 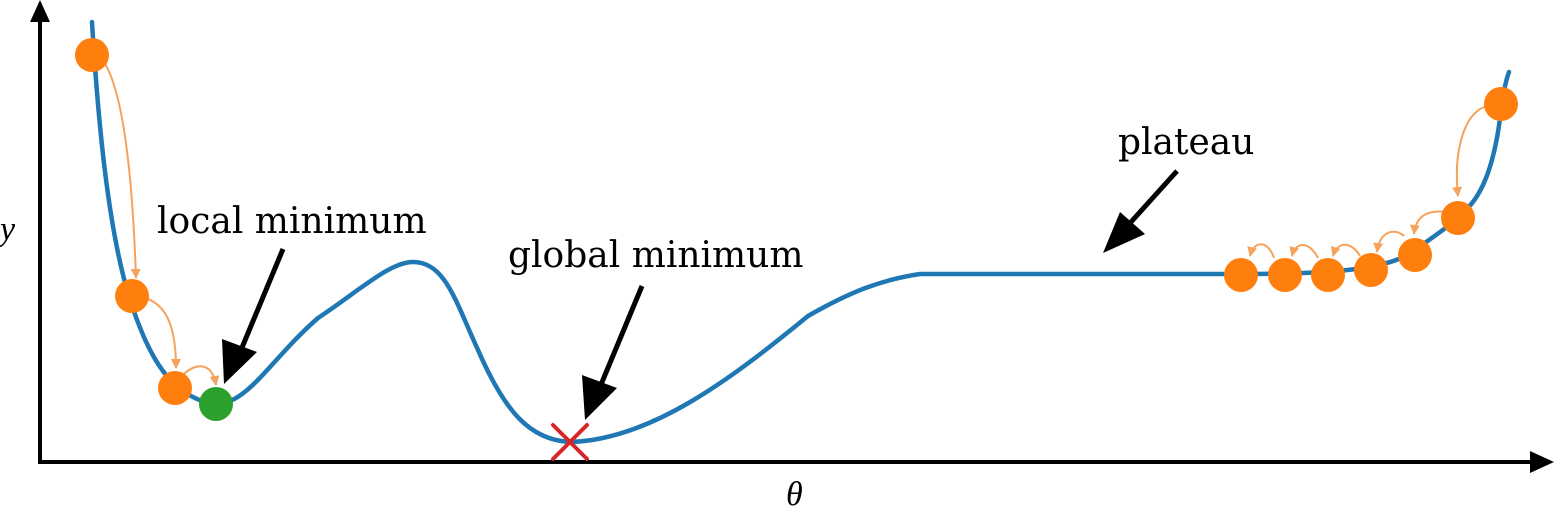 I want to click on y-axis-label: y, so click(x=8, y=229).